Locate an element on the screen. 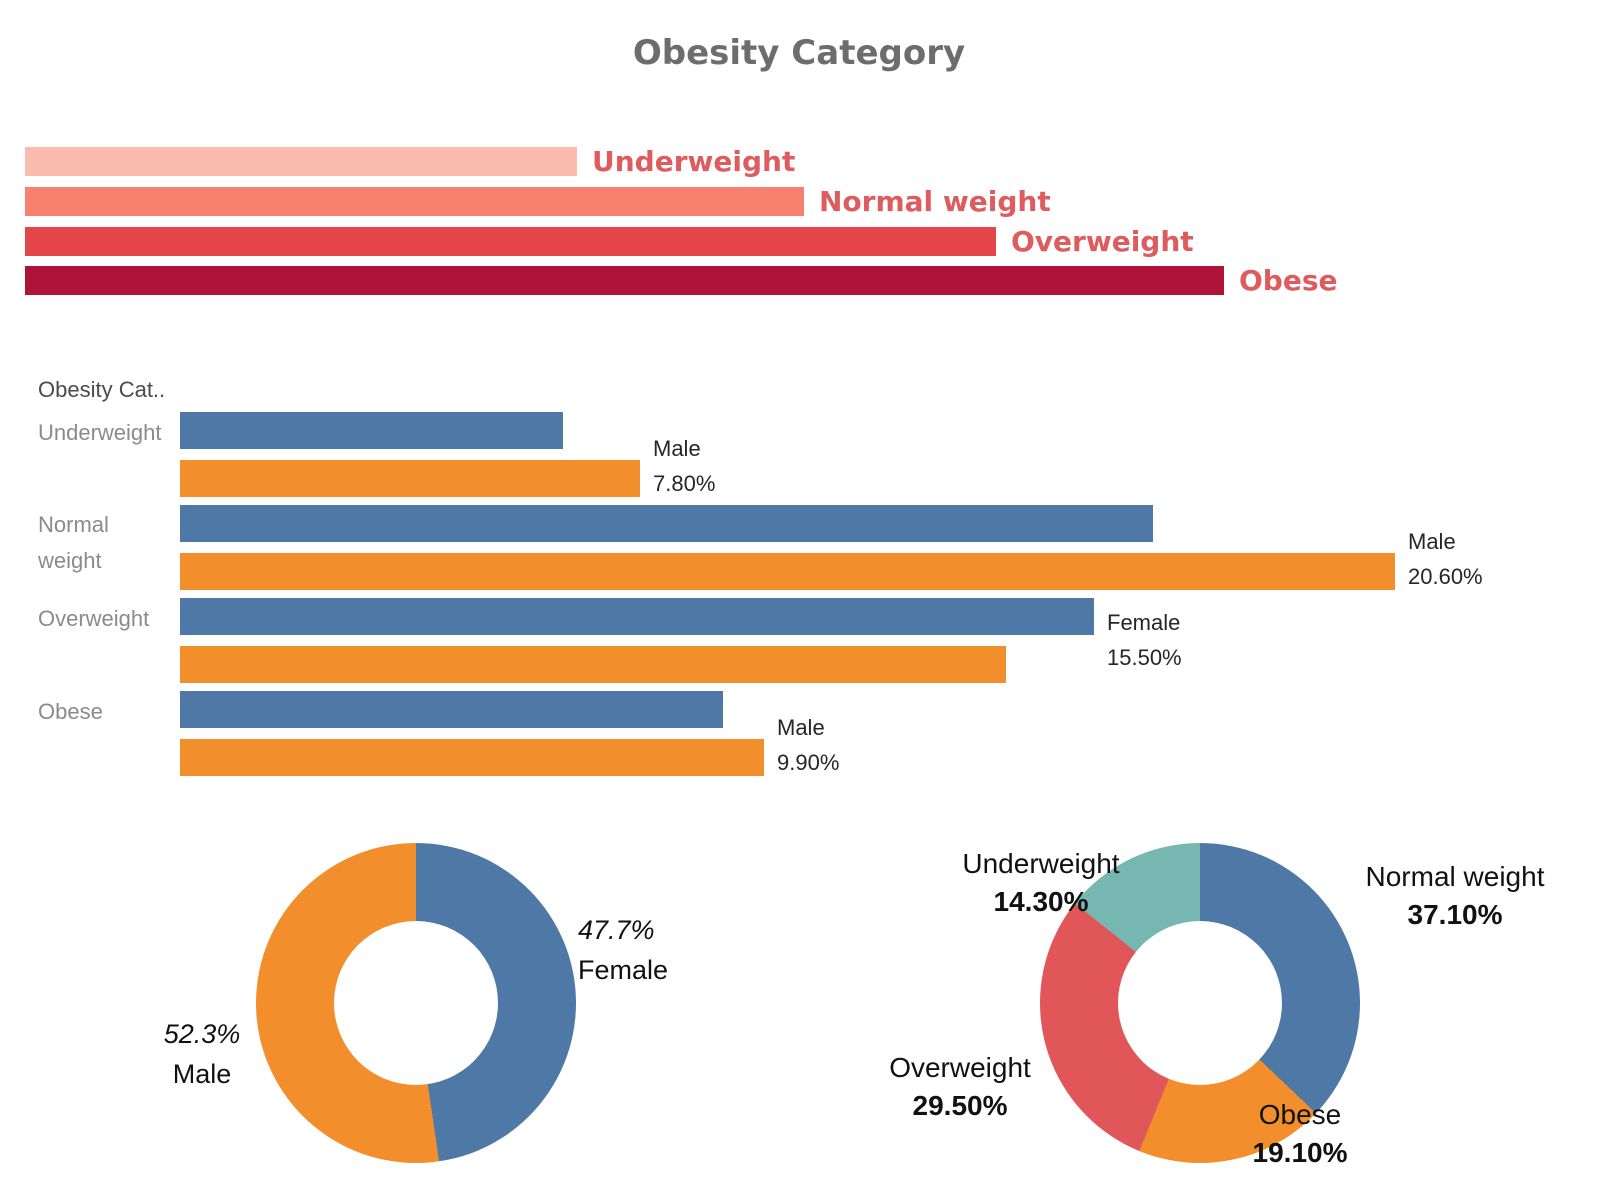 The width and height of the screenshot is (1598, 1198). gender-donut-chart is located at coordinates (416, 1003).